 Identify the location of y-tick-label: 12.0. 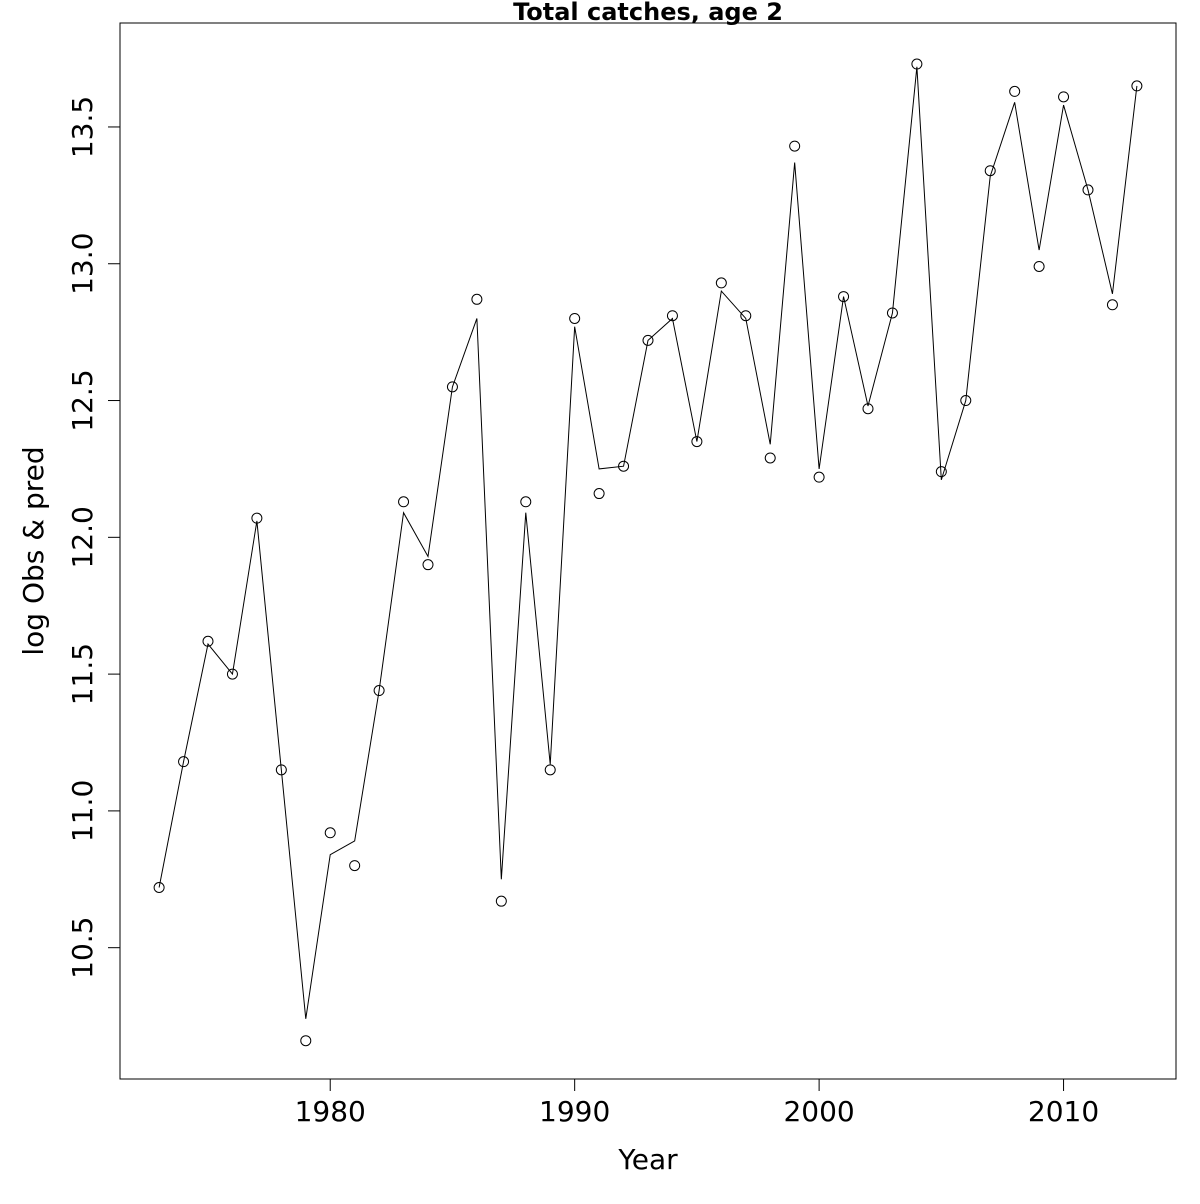
(82, 537).